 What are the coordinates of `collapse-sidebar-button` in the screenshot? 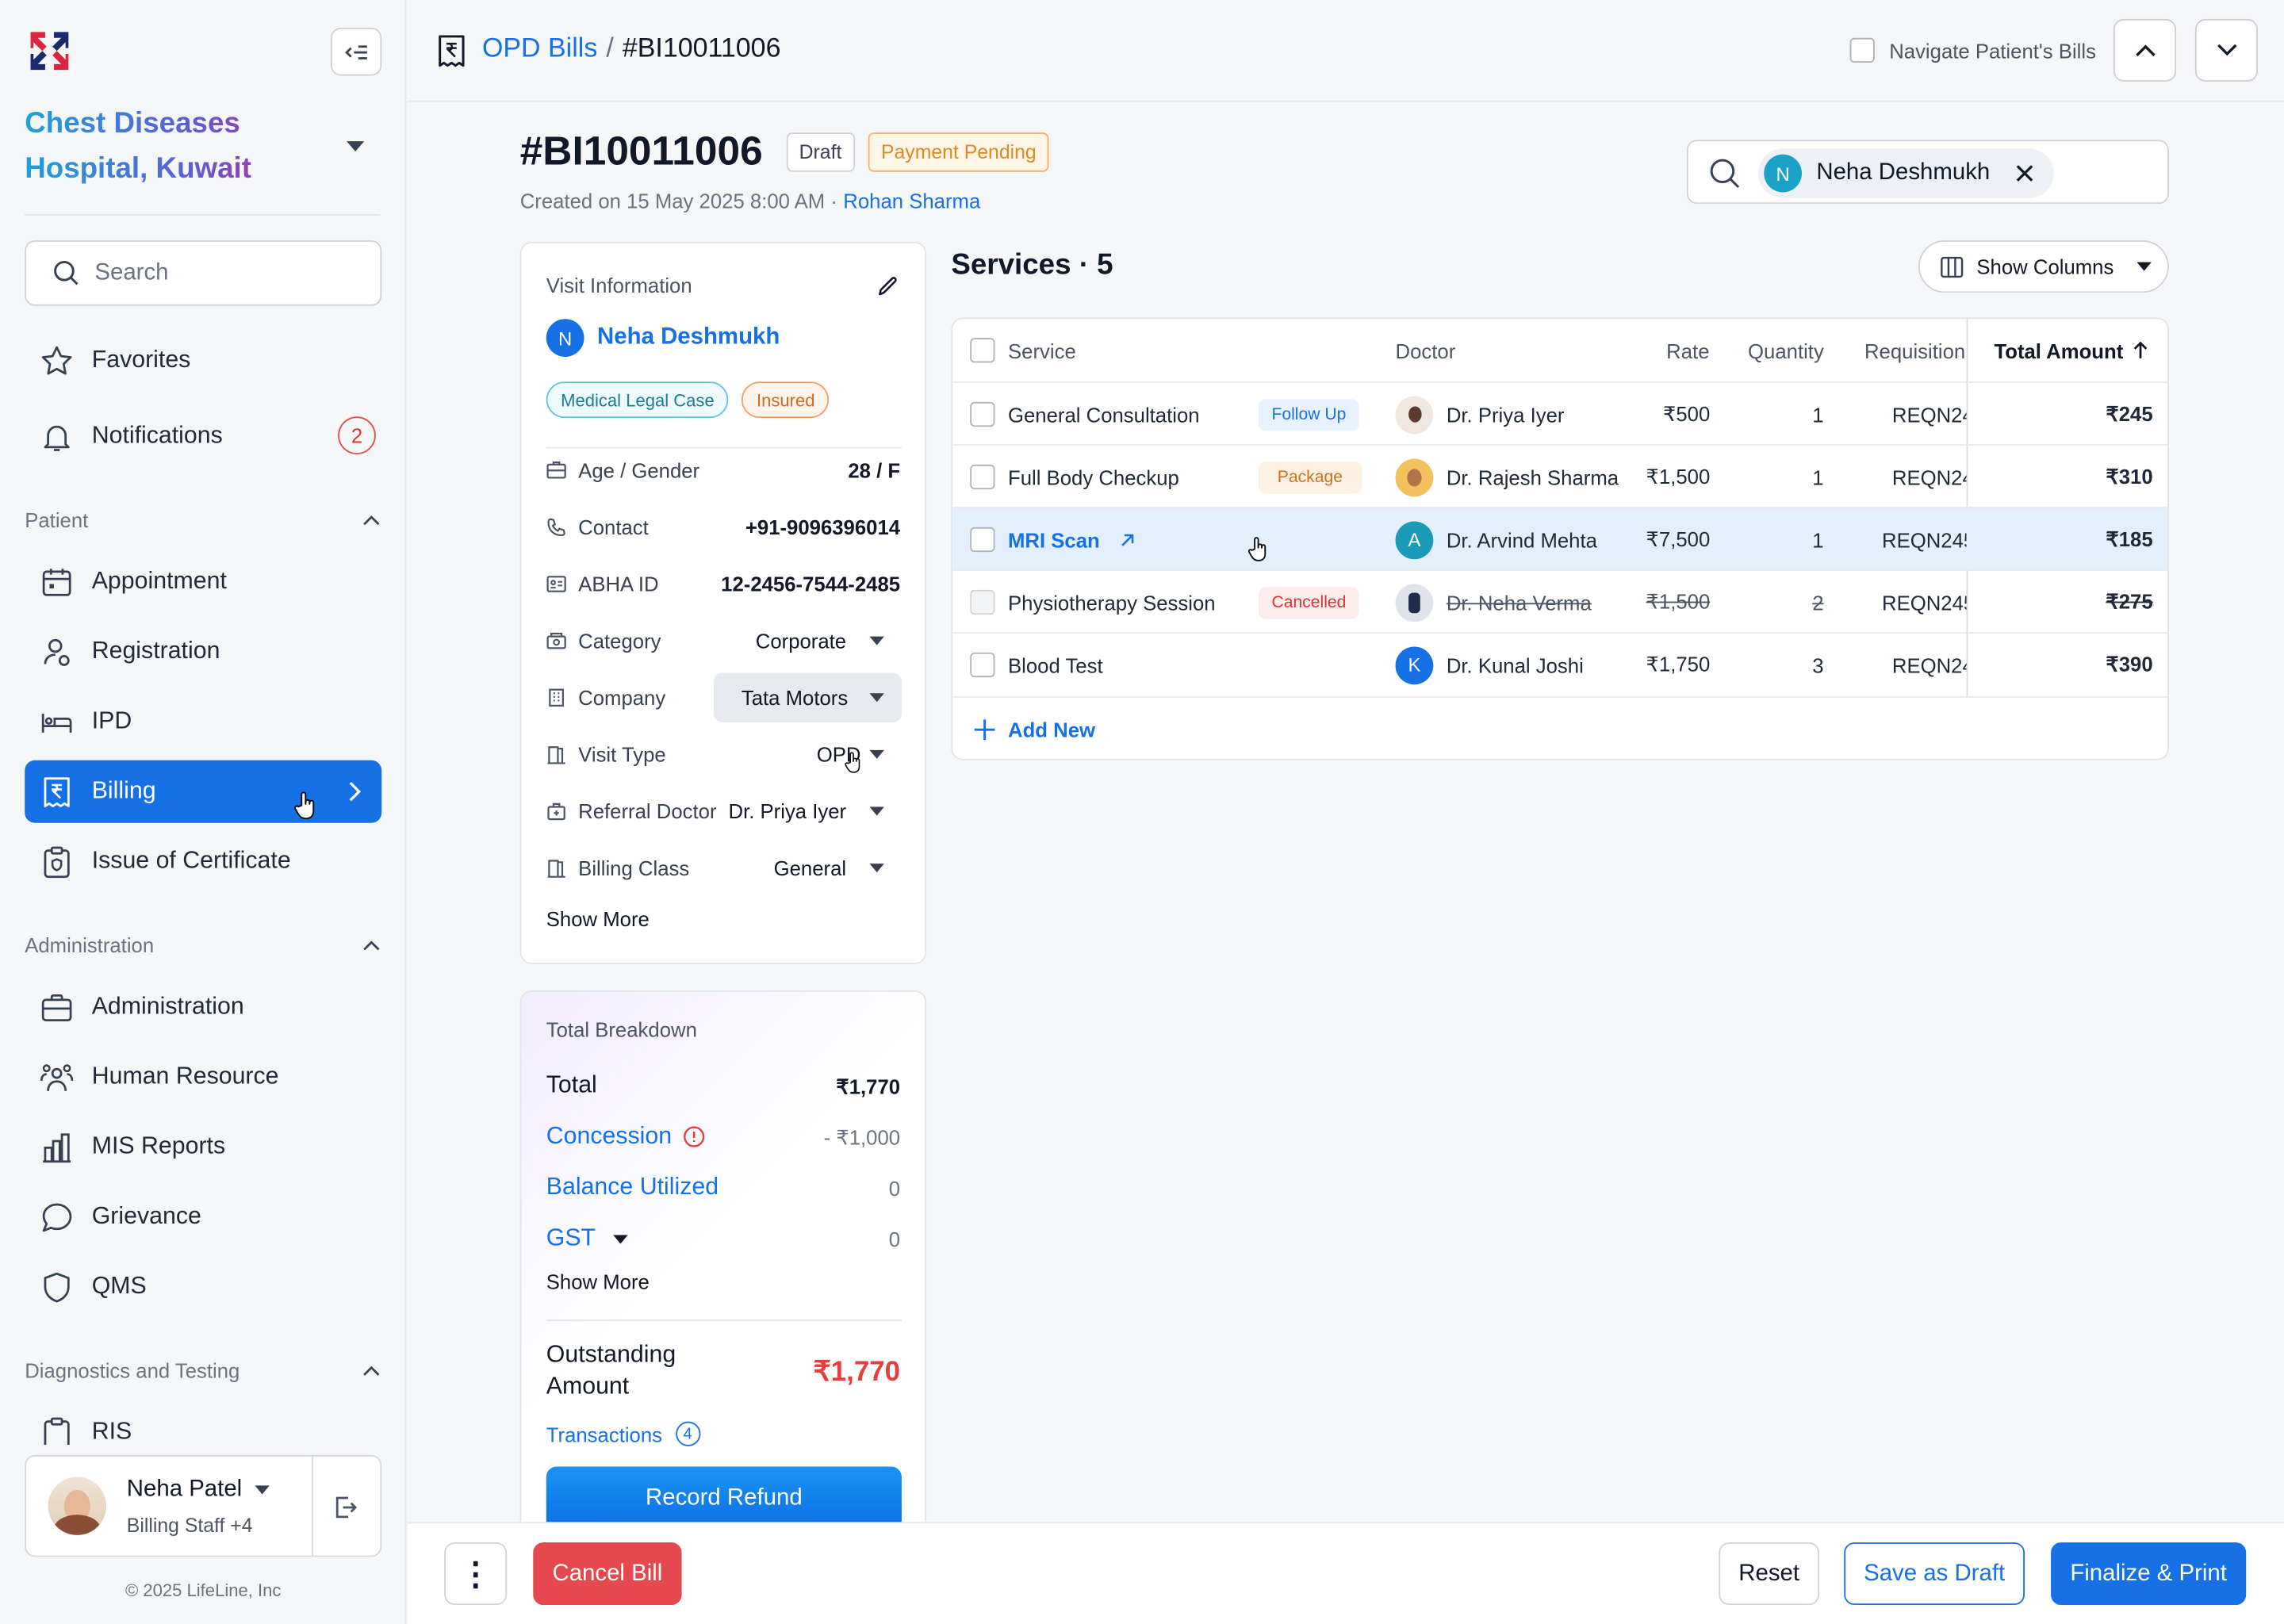 It's located at (356, 52).